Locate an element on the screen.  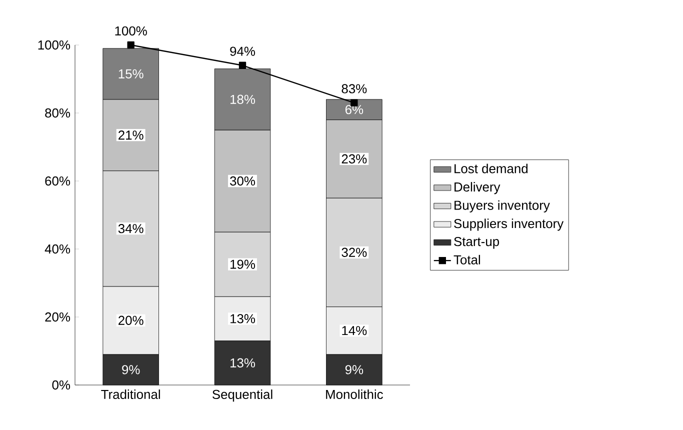
y-tick-label: 0% is located at coordinates (61, 385).